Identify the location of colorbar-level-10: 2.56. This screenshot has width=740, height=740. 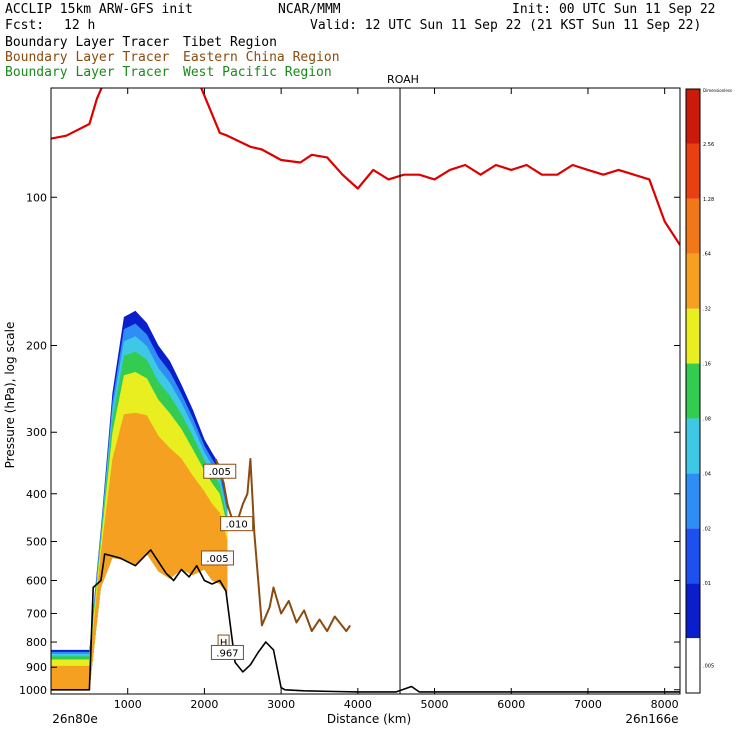
(708, 145).